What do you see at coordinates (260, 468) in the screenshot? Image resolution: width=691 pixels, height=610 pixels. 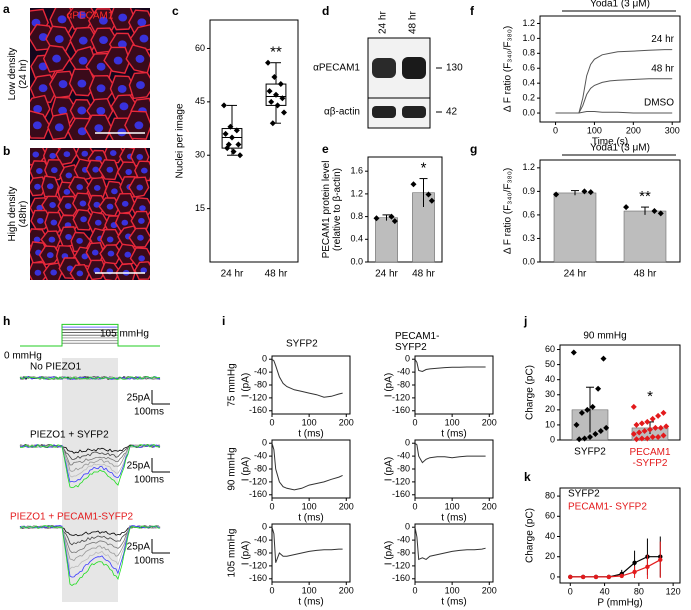 I see `y-tick-label: -80` at bounding box center [260, 468].